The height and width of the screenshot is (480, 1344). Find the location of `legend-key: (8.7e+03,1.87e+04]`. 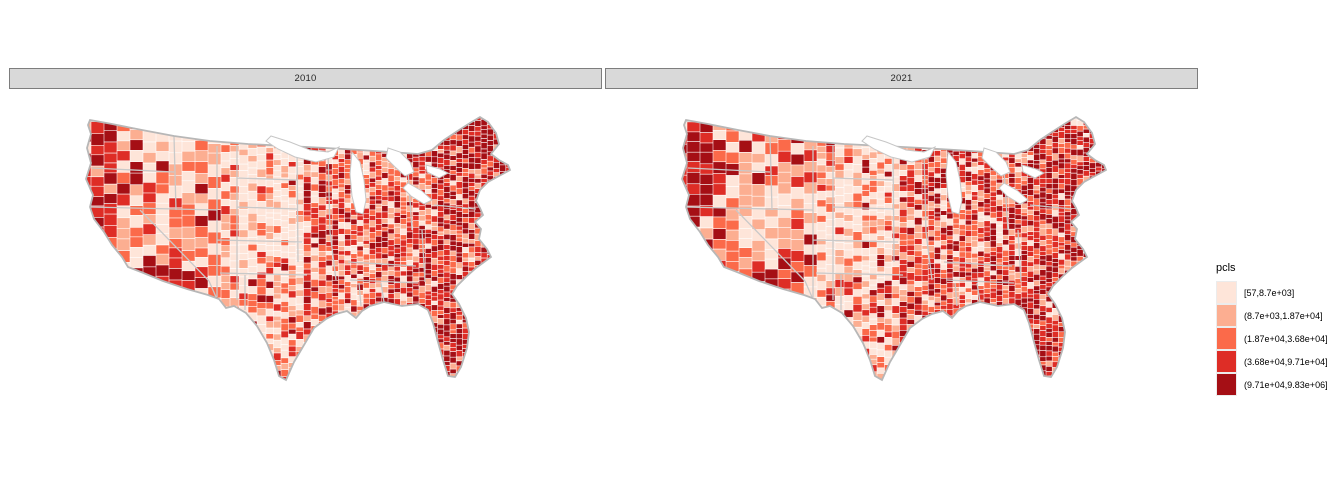

legend-key: (8.7e+03,1.87e+04] is located at coordinates (1272, 315).